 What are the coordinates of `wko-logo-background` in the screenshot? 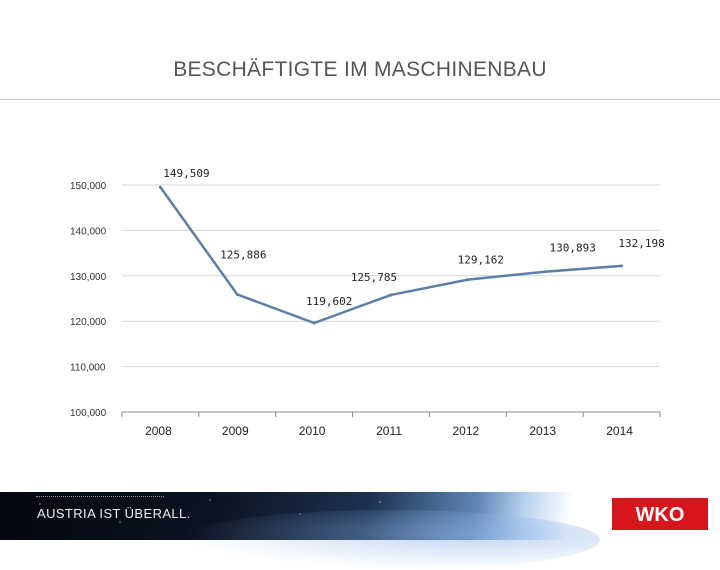 It's located at (660, 514).